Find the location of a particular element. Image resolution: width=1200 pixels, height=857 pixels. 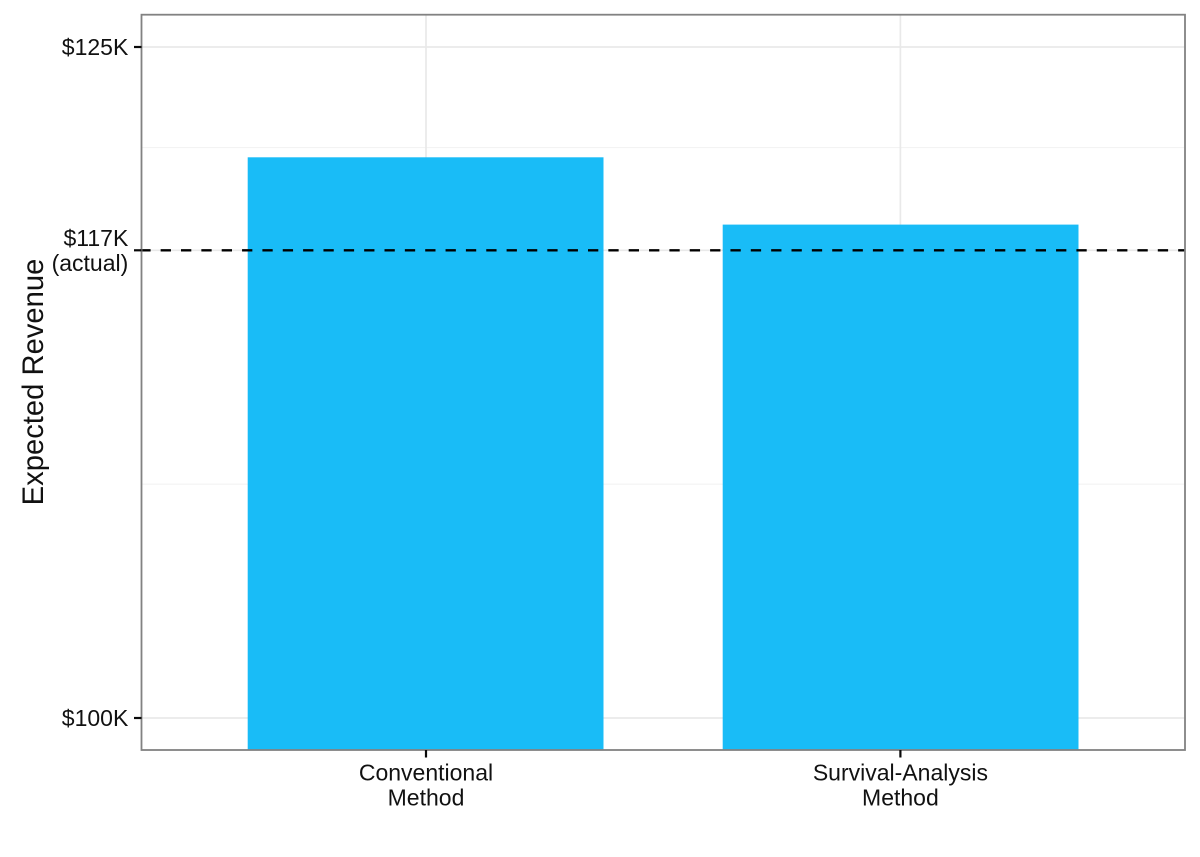

svg-text: $125K is located at coordinates (95, 47).